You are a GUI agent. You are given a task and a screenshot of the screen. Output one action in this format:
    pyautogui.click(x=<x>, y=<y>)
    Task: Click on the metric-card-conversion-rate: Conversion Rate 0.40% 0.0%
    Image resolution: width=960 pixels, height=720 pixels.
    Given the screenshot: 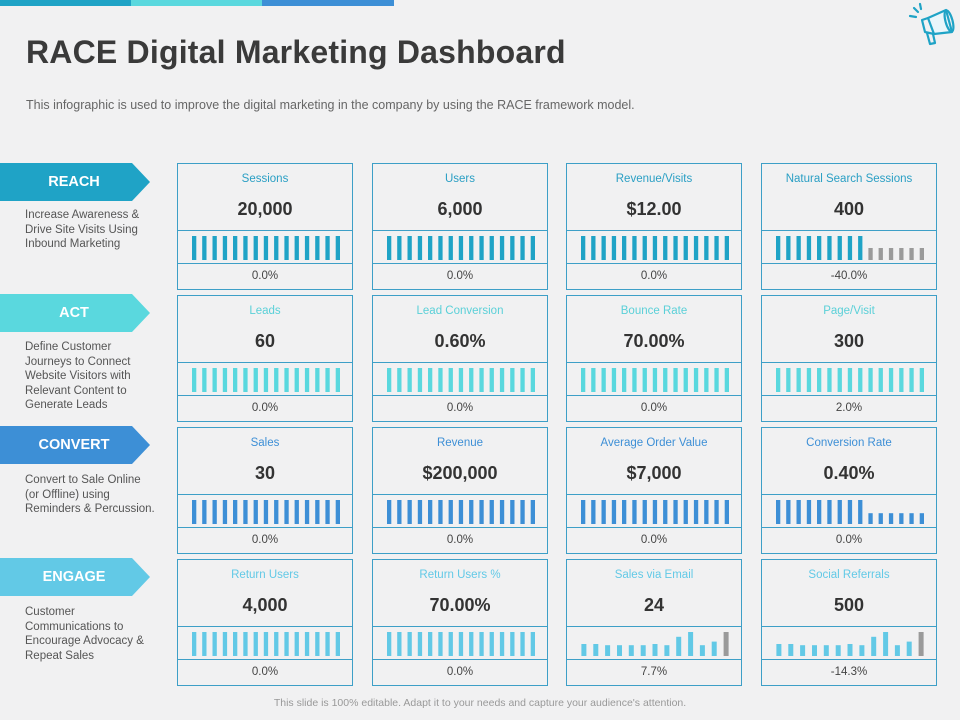 What is the action you would take?
    pyautogui.click(x=849, y=490)
    